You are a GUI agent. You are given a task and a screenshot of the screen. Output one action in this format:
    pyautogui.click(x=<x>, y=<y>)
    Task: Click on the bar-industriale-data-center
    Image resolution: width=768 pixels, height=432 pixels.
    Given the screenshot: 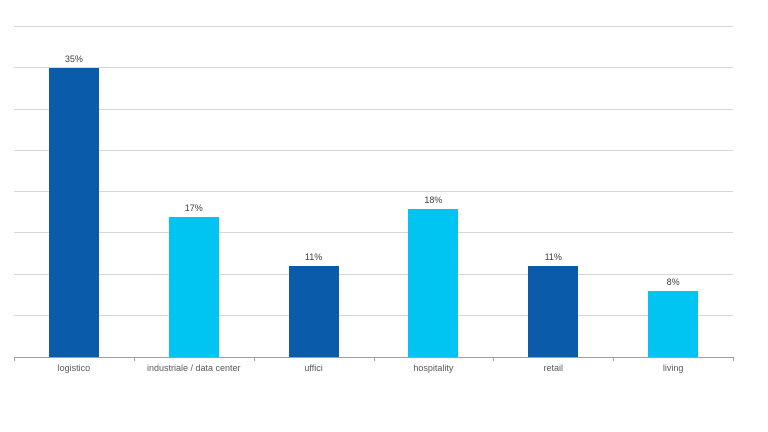 What is the action you would take?
    pyautogui.click(x=193, y=286)
    